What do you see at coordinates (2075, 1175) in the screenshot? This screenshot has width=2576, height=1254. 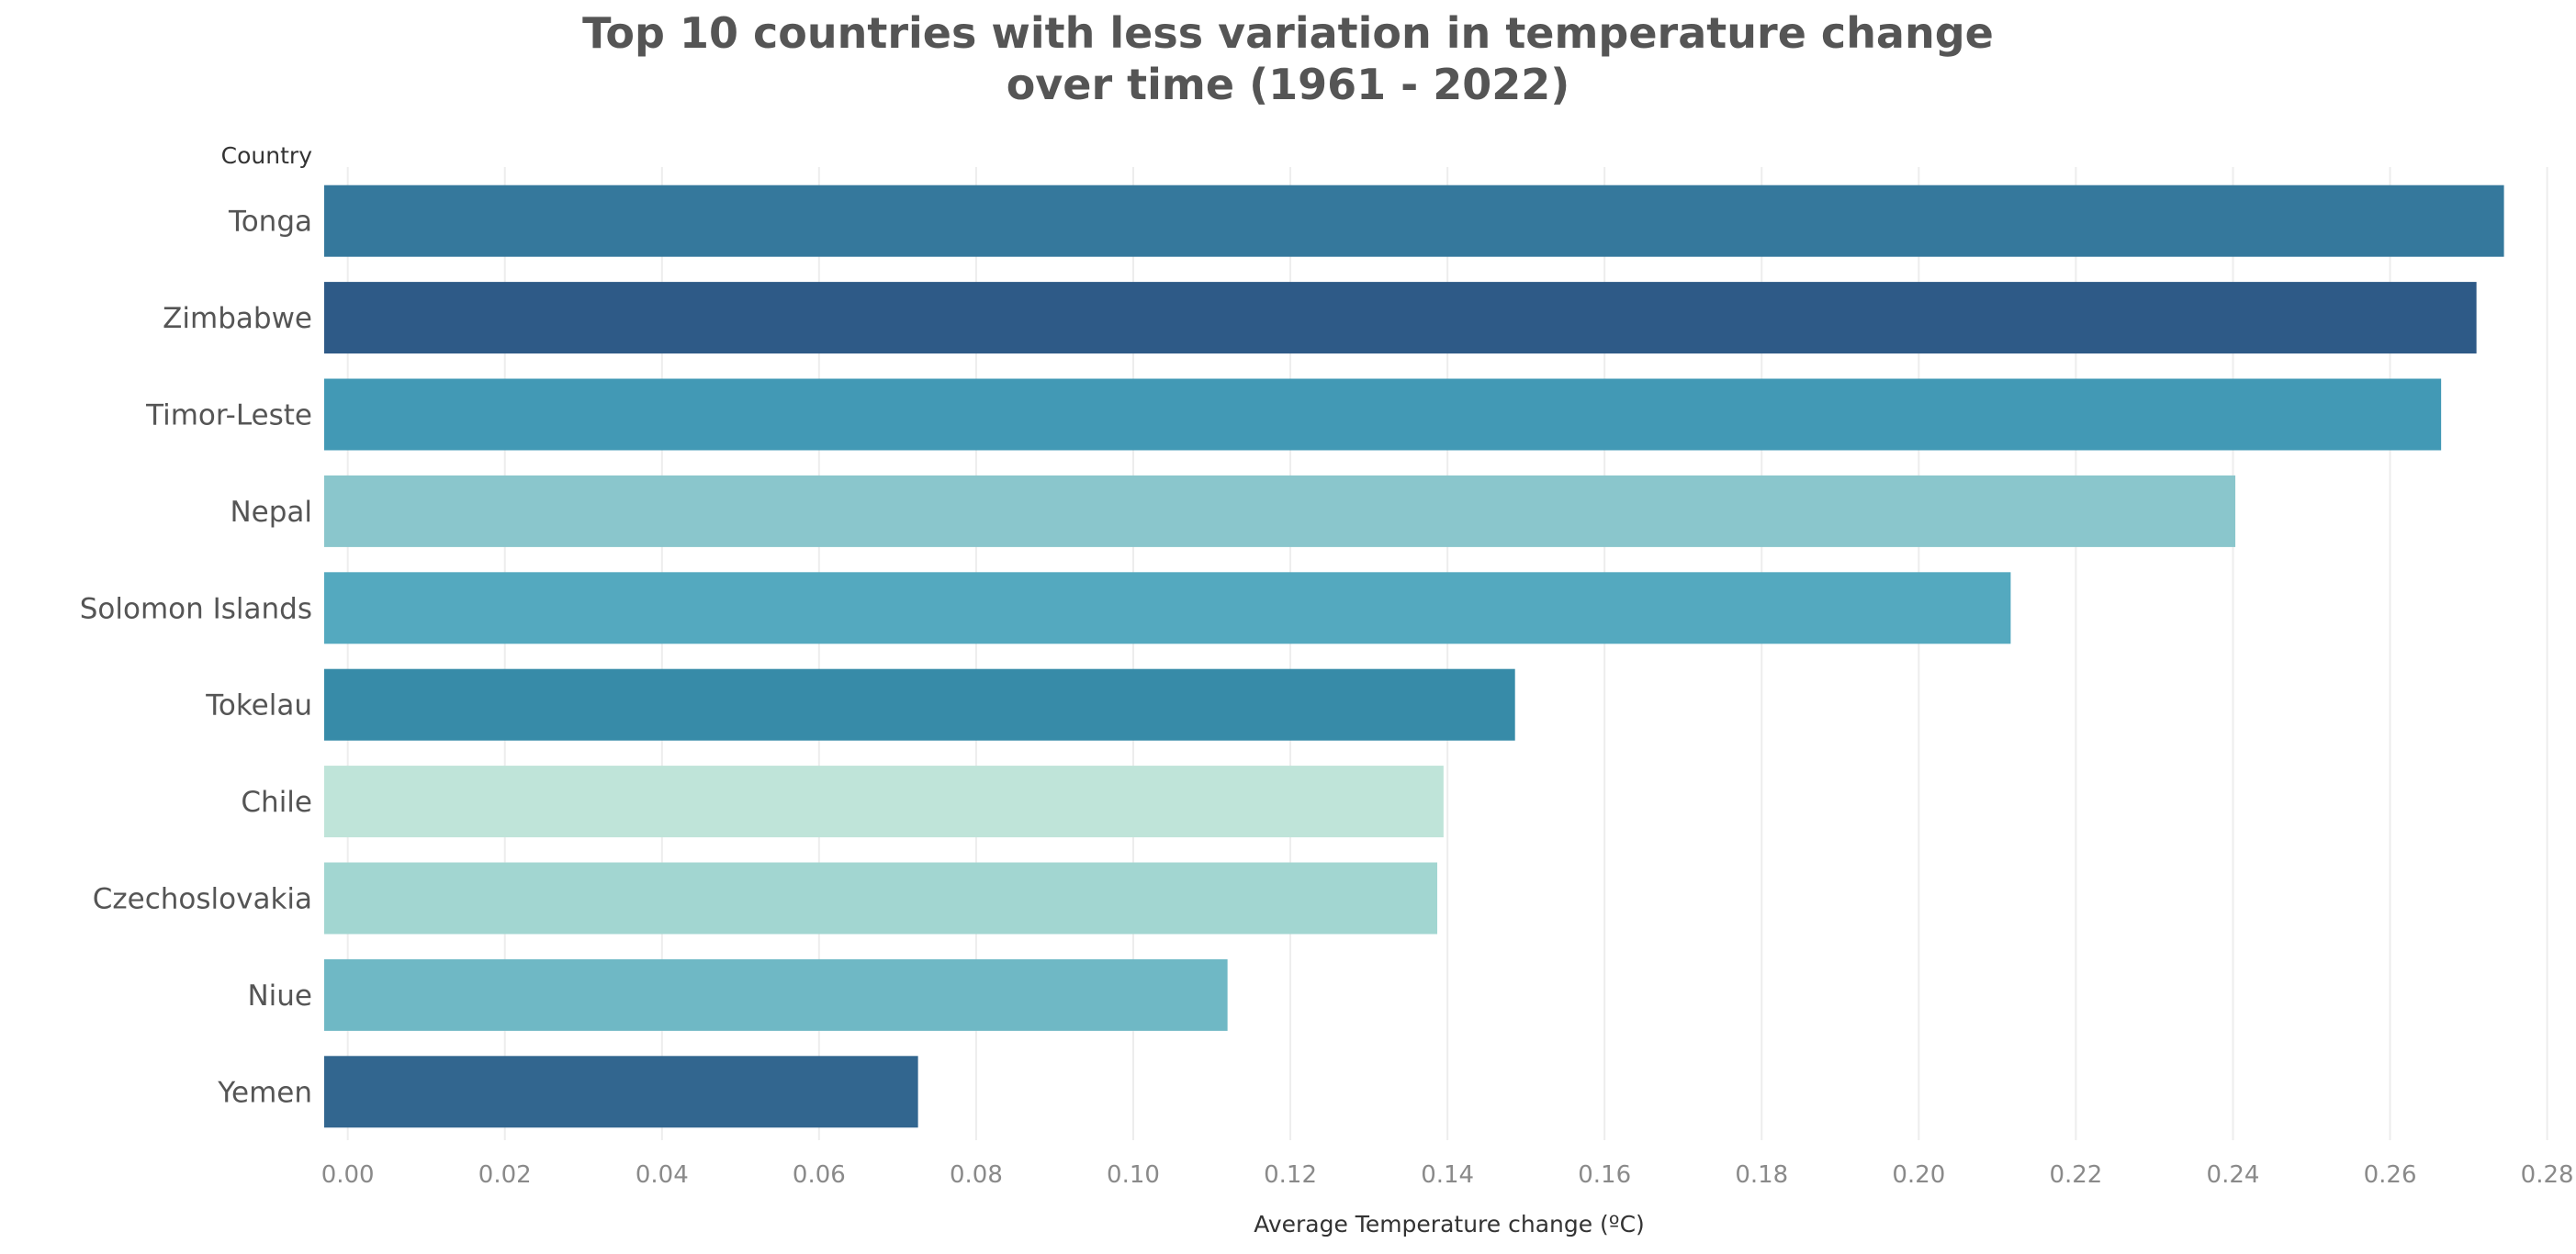 I see `x-tick-label: 0.22` at bounding box center [2075, 1175].